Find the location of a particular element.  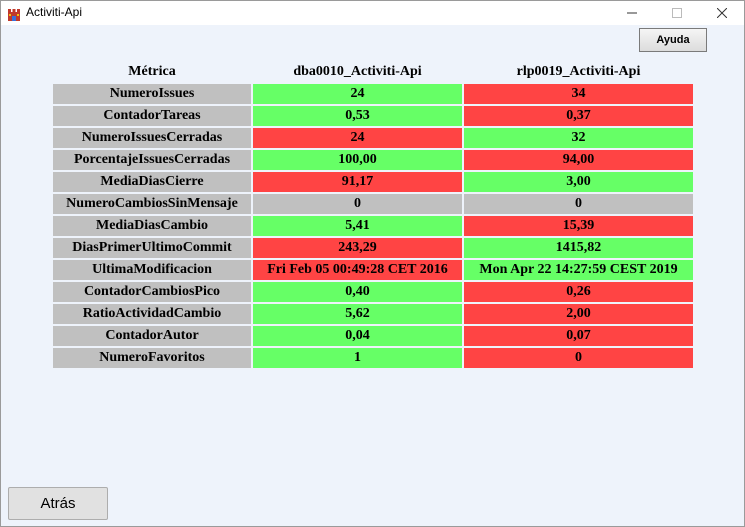

table-row: ContadorTareas 0,53 0,37 is located at coordinates (373, 116).